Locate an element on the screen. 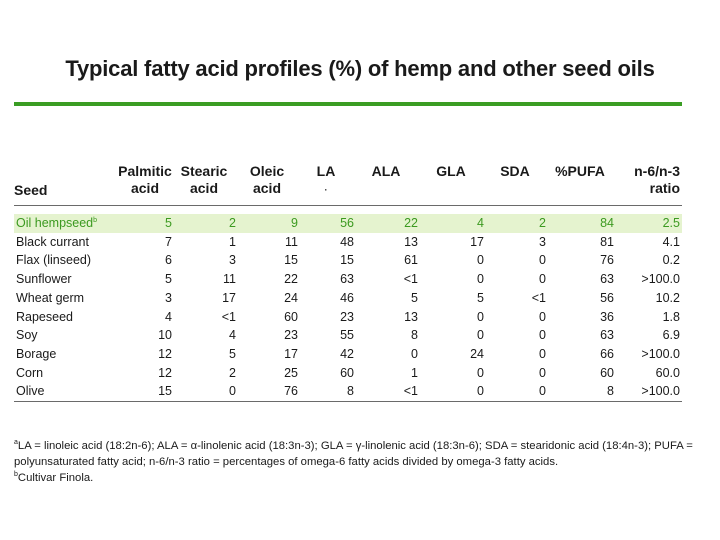 Image resolution: width=720 pixels, height=540 pixels. cell-la: 15 is located at coordinates (347, 260).